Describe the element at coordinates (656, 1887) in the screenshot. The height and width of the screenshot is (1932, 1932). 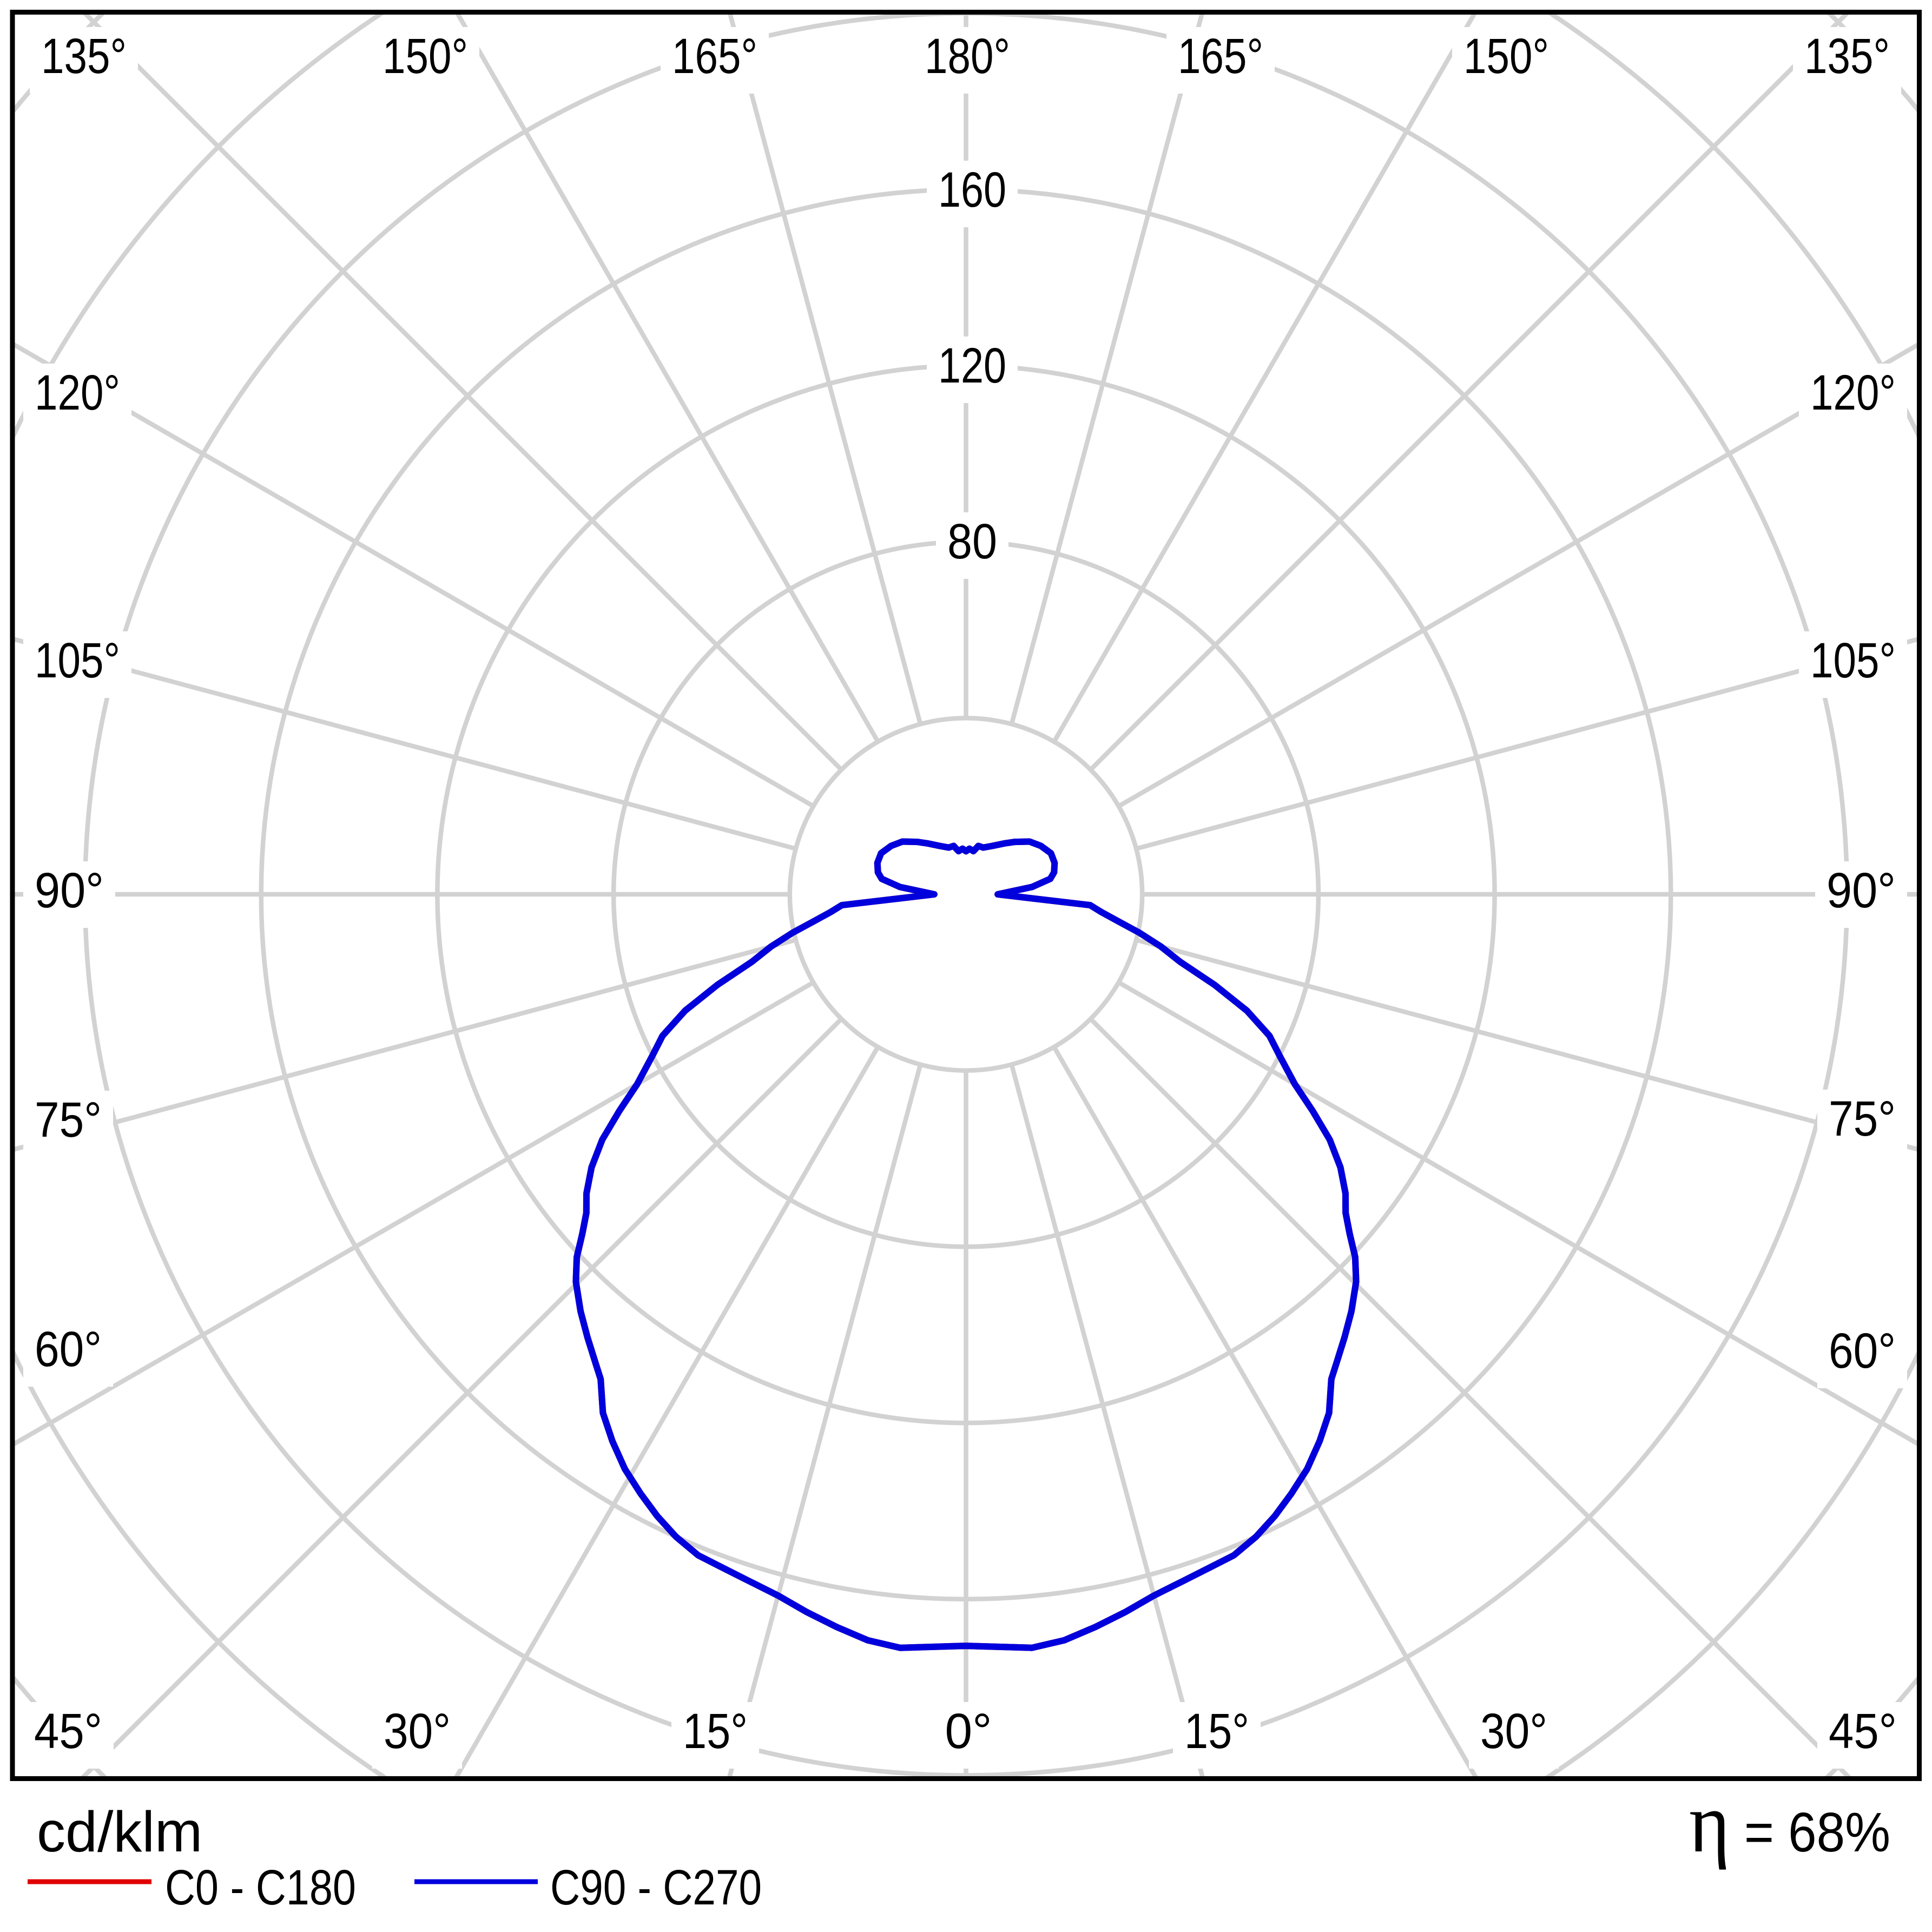
I see `svg-text: C90 - C270` at that location.